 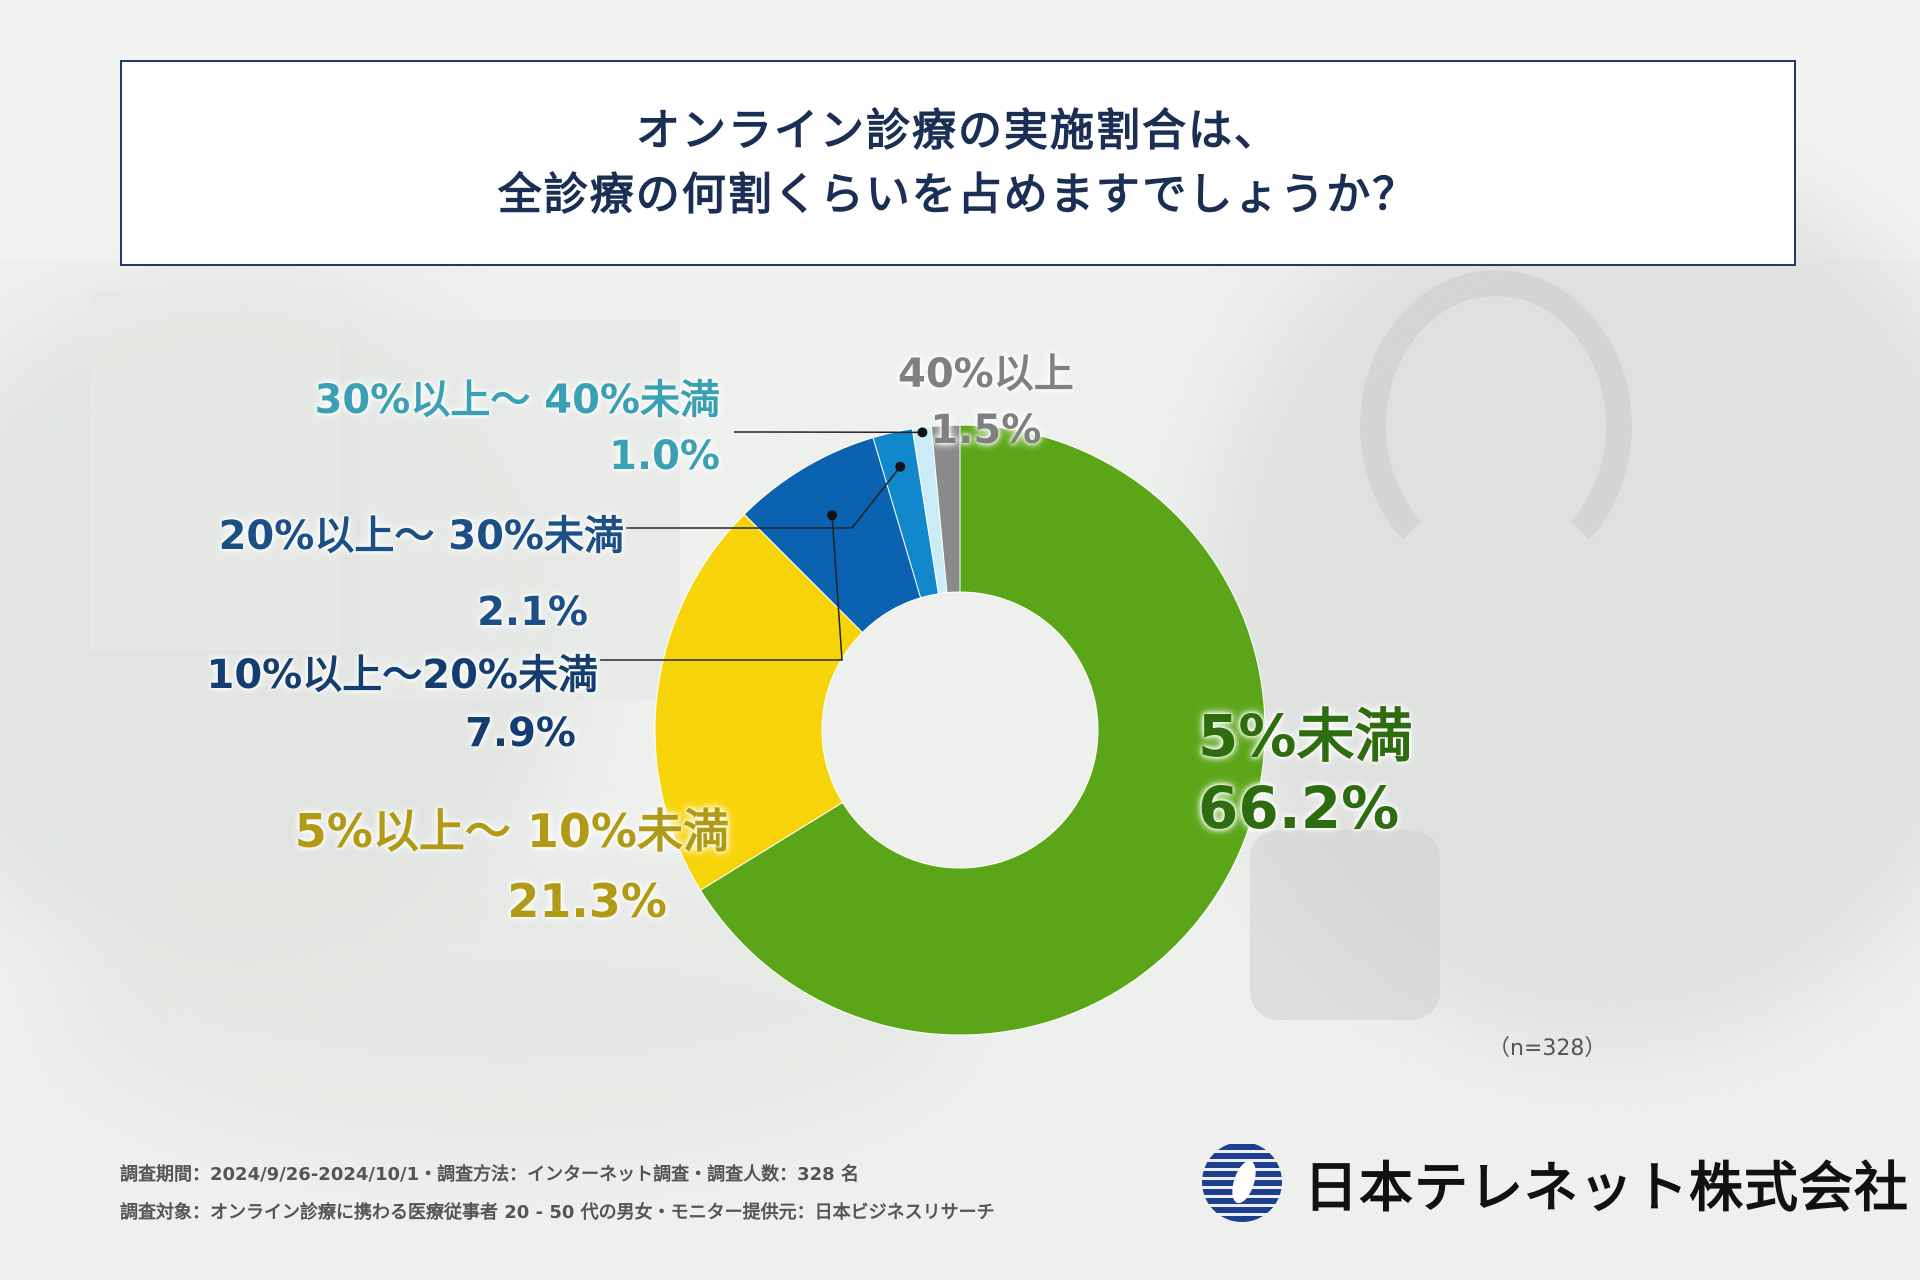 I want to click on label-20-30-name: 20%以上～ 30%未満, so click(x=421, y=536).